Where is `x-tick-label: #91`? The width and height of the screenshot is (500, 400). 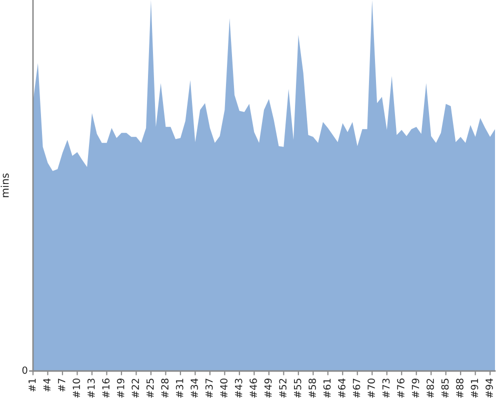 x-tick-label: #91 is located at coordinates (474, 388).